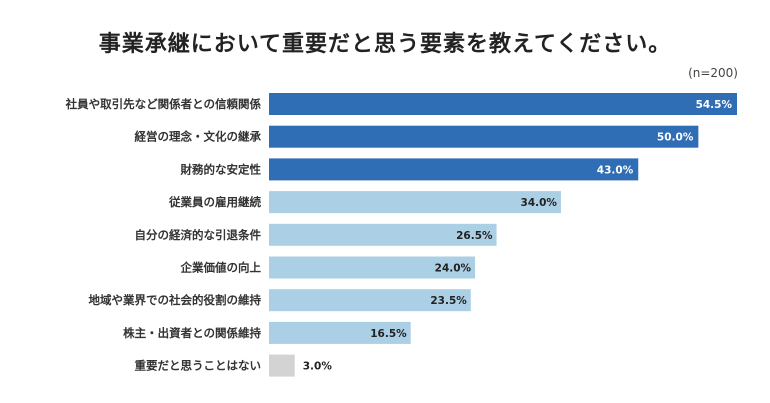 Image resolution: width=770 pixels, height=403 pixels. I want to click on value-label: 3.0%, so click(318, 367).